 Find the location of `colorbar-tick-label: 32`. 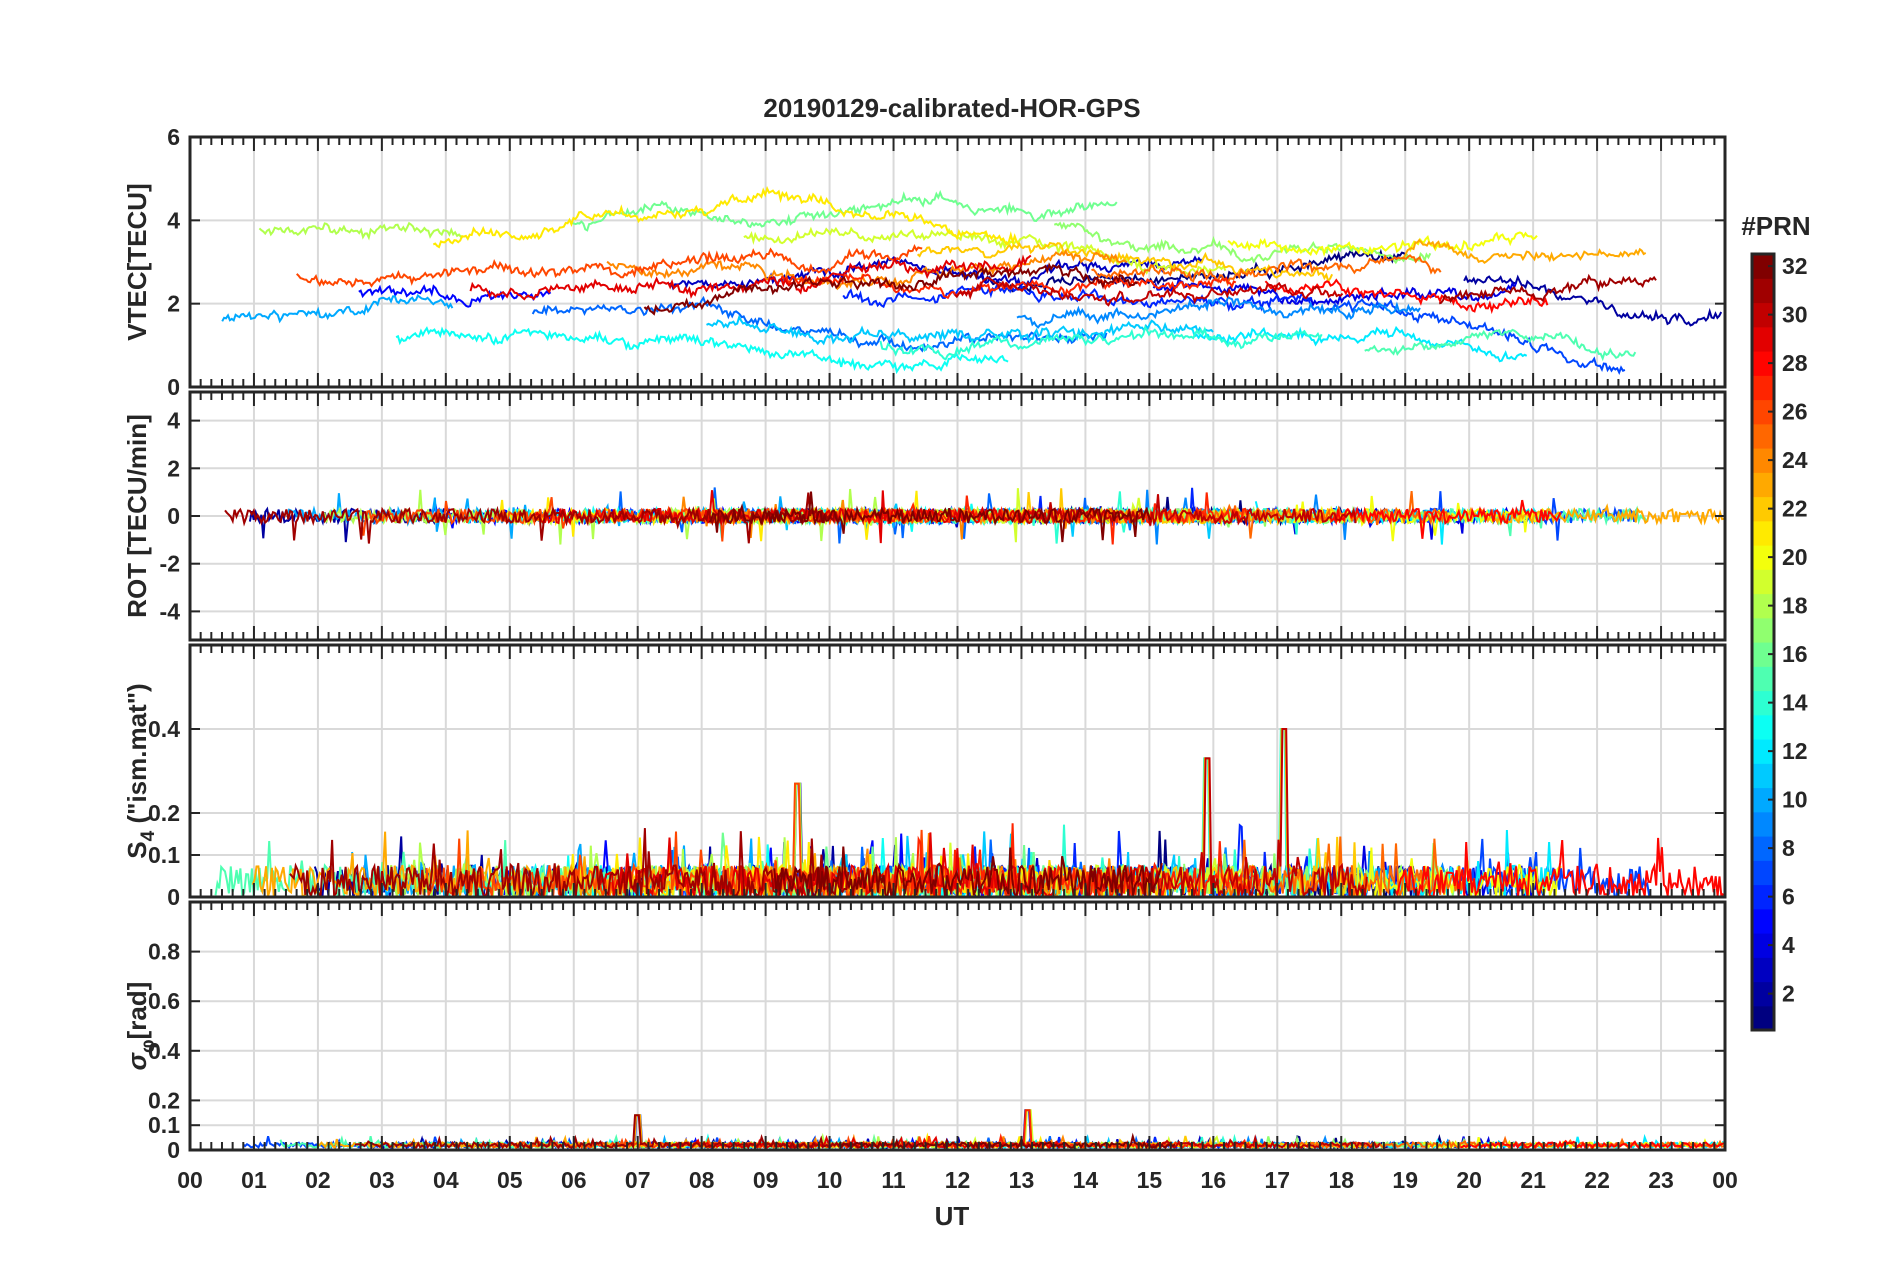

colorbar-tick-label: 32 is located at coordinates (1795, 266).